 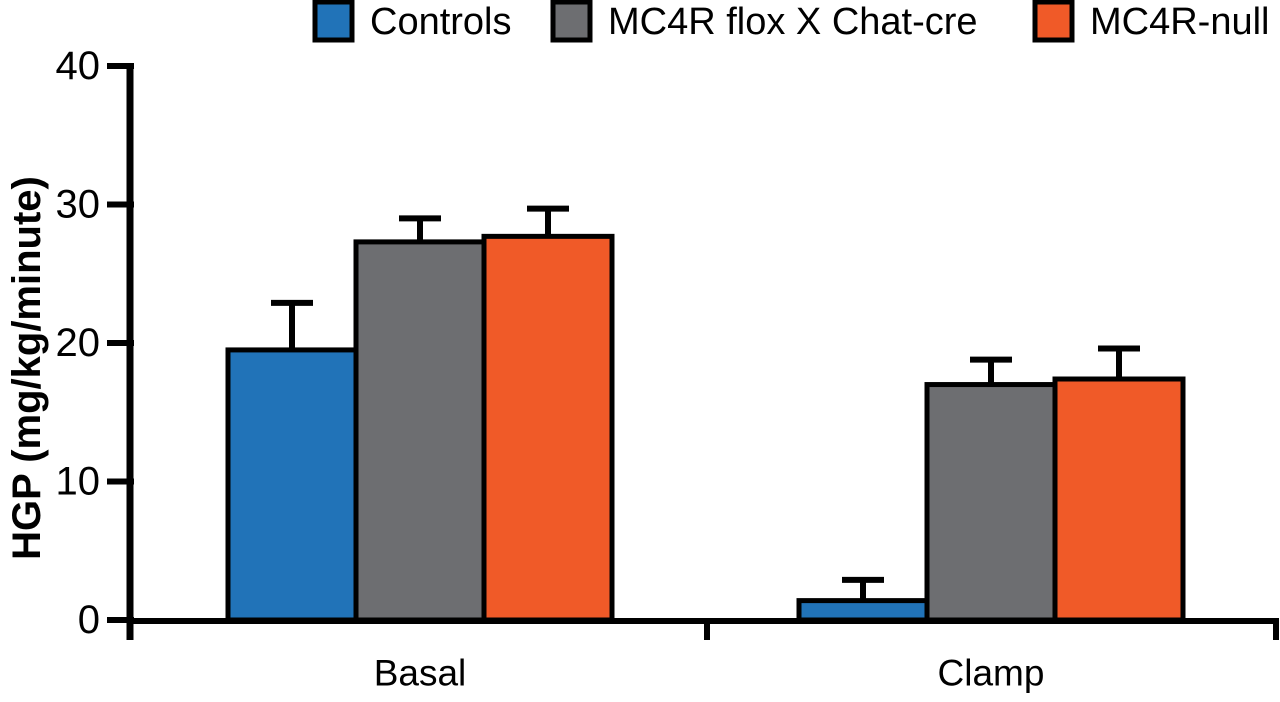 I want to click on bar-mc4r-null-basal, so click(x=548, y=428).